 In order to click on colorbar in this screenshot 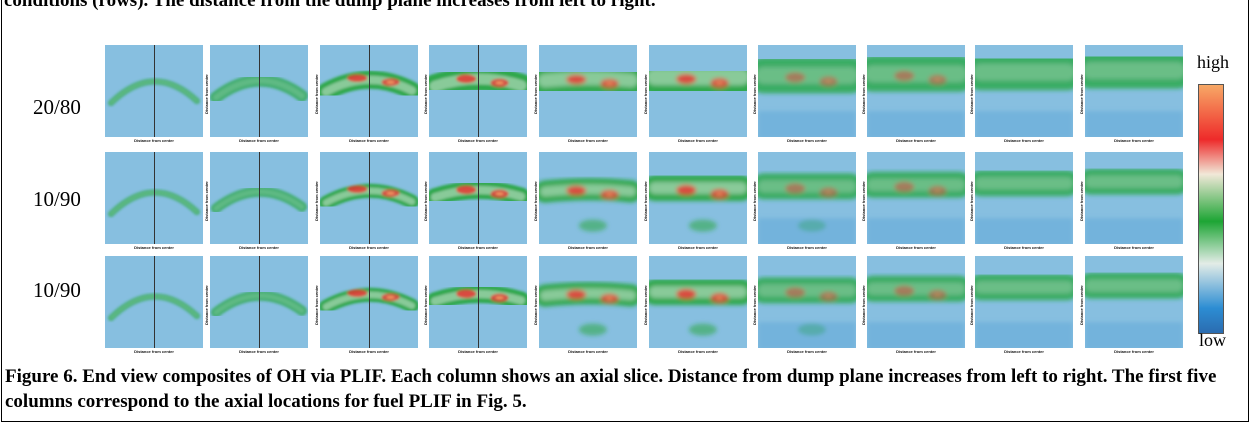, I will do `click(1211, 209)`.